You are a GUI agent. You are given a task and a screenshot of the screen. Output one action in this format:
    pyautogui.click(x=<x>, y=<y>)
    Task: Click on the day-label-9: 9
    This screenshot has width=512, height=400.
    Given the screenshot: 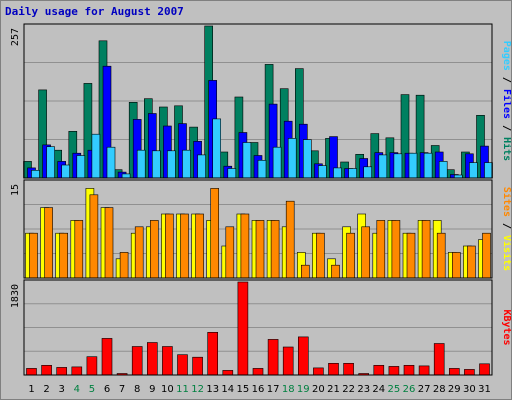 What is the action you would take?
    pyautogui.click(x=152, y=389)
    